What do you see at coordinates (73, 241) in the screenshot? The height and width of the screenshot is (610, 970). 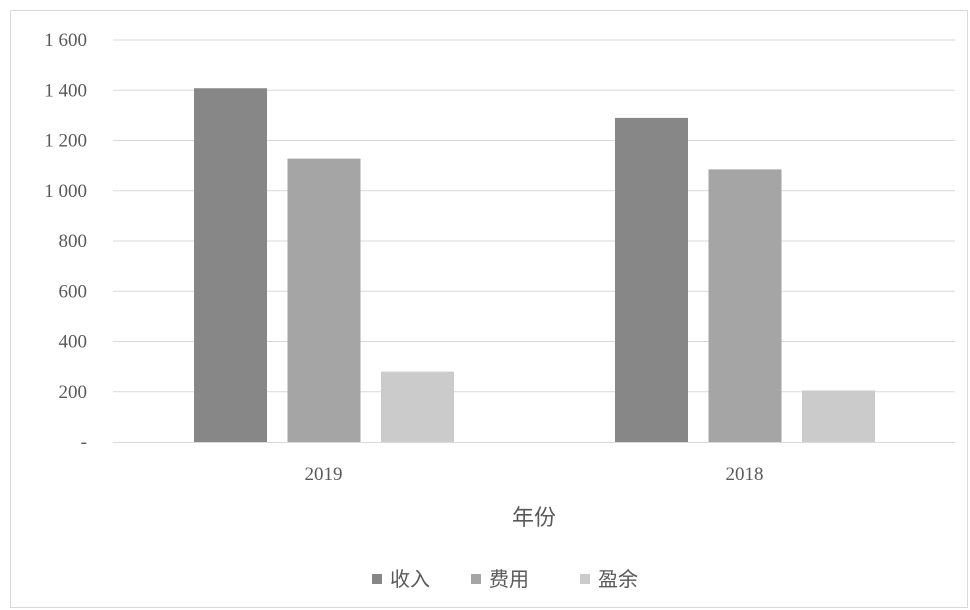 I see `y-tick-label: 800` at bounding box center [73, 241].